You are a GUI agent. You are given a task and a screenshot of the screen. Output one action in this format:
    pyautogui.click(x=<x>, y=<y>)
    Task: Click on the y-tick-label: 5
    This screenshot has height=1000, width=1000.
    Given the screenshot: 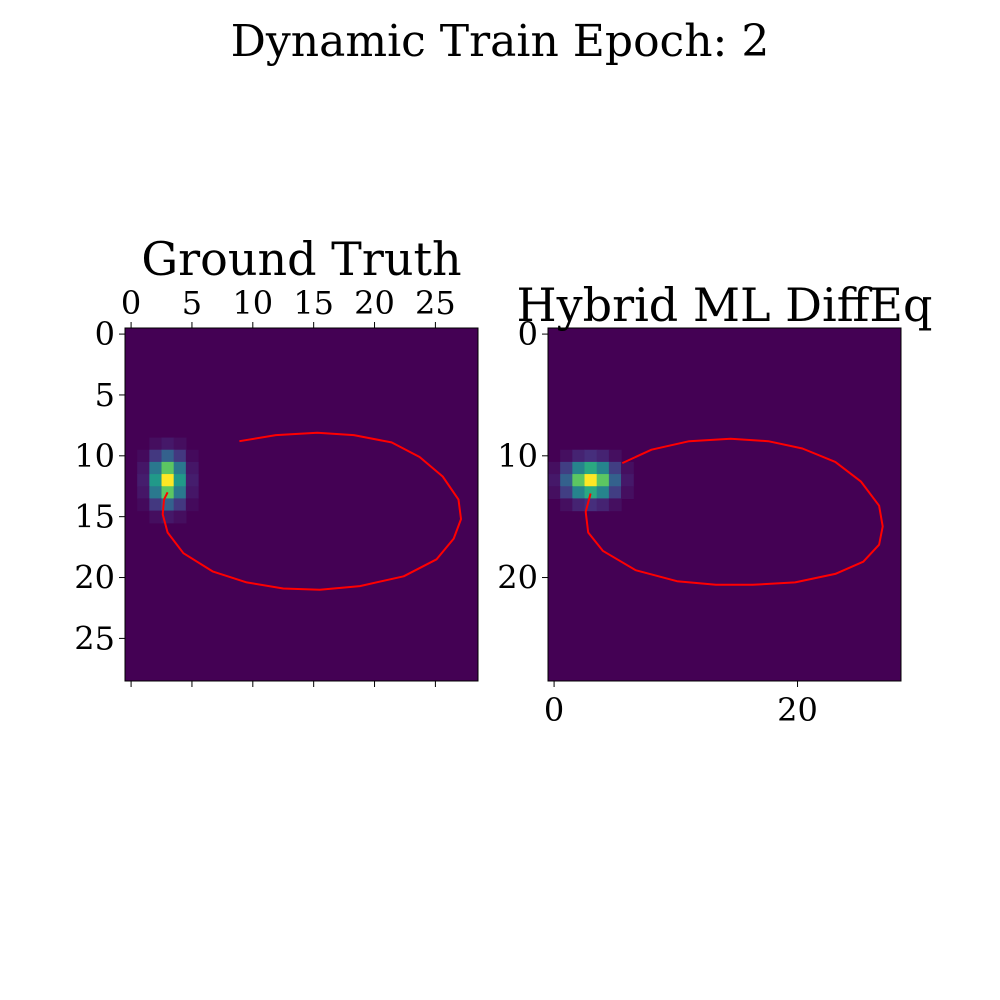 What is the action you would take?
    pyautogui.click(x=105, y=395)
    